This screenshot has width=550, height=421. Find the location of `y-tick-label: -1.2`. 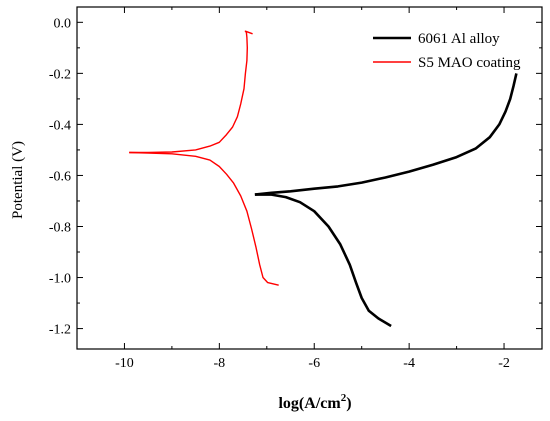

y-tick-label: -1.2 is located at coordinates (60, 330).